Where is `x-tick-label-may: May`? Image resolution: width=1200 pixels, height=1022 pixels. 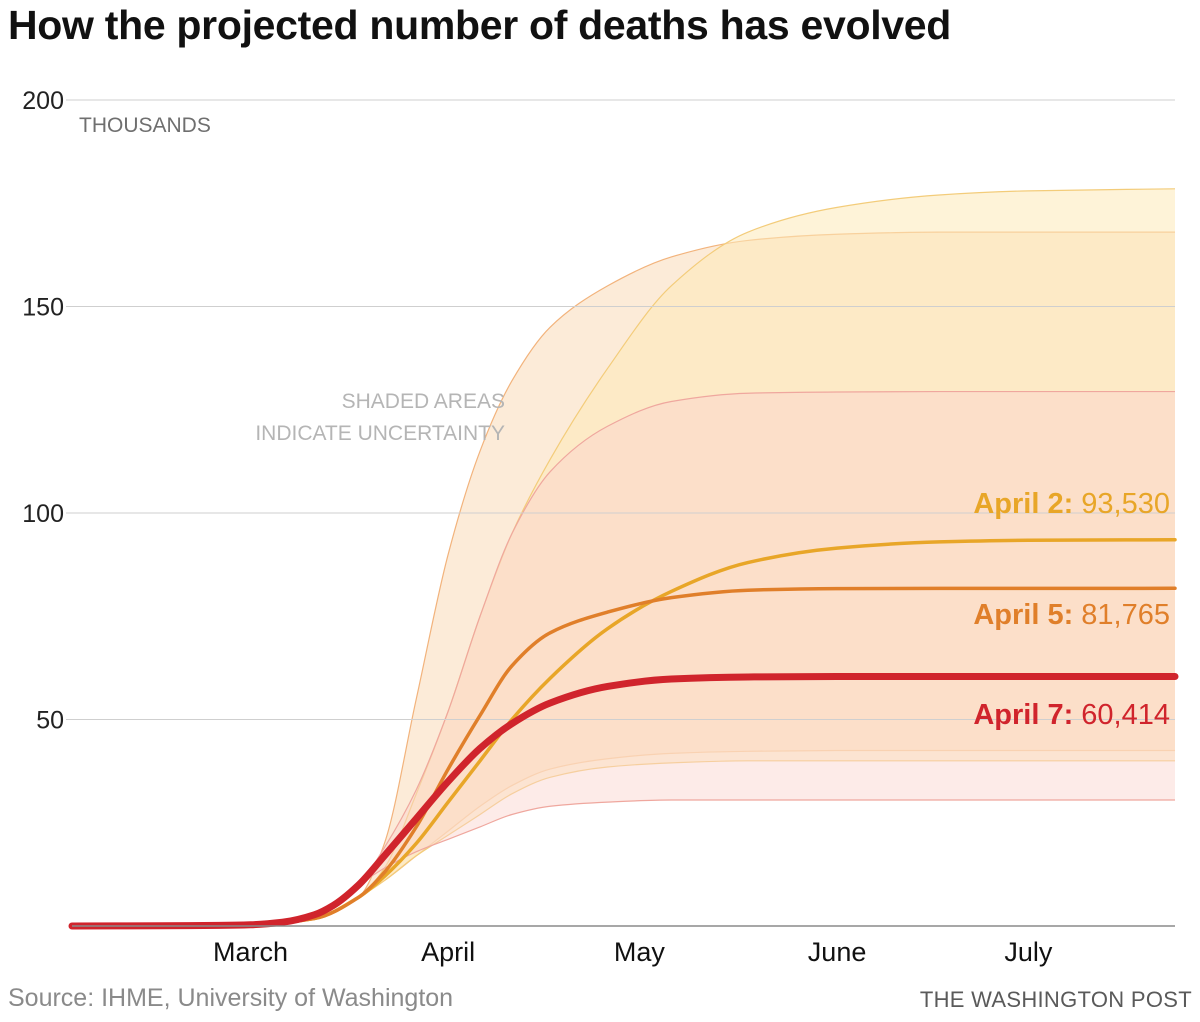 x-tick-label-may: May is located at coordinates (640, 952).